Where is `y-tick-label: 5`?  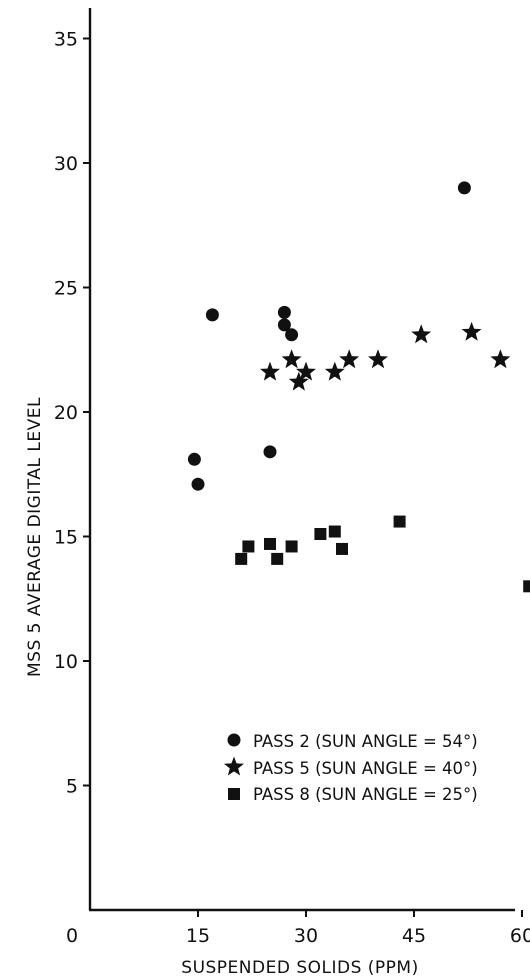
y-tick-label: 5 is located at coordinates (72, 787).